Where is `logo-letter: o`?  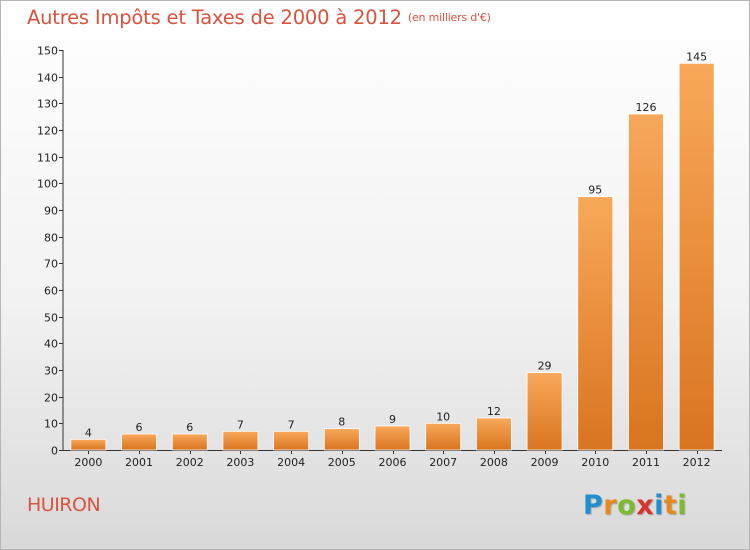
logo-letter: o is located at coordinates (627, 505).